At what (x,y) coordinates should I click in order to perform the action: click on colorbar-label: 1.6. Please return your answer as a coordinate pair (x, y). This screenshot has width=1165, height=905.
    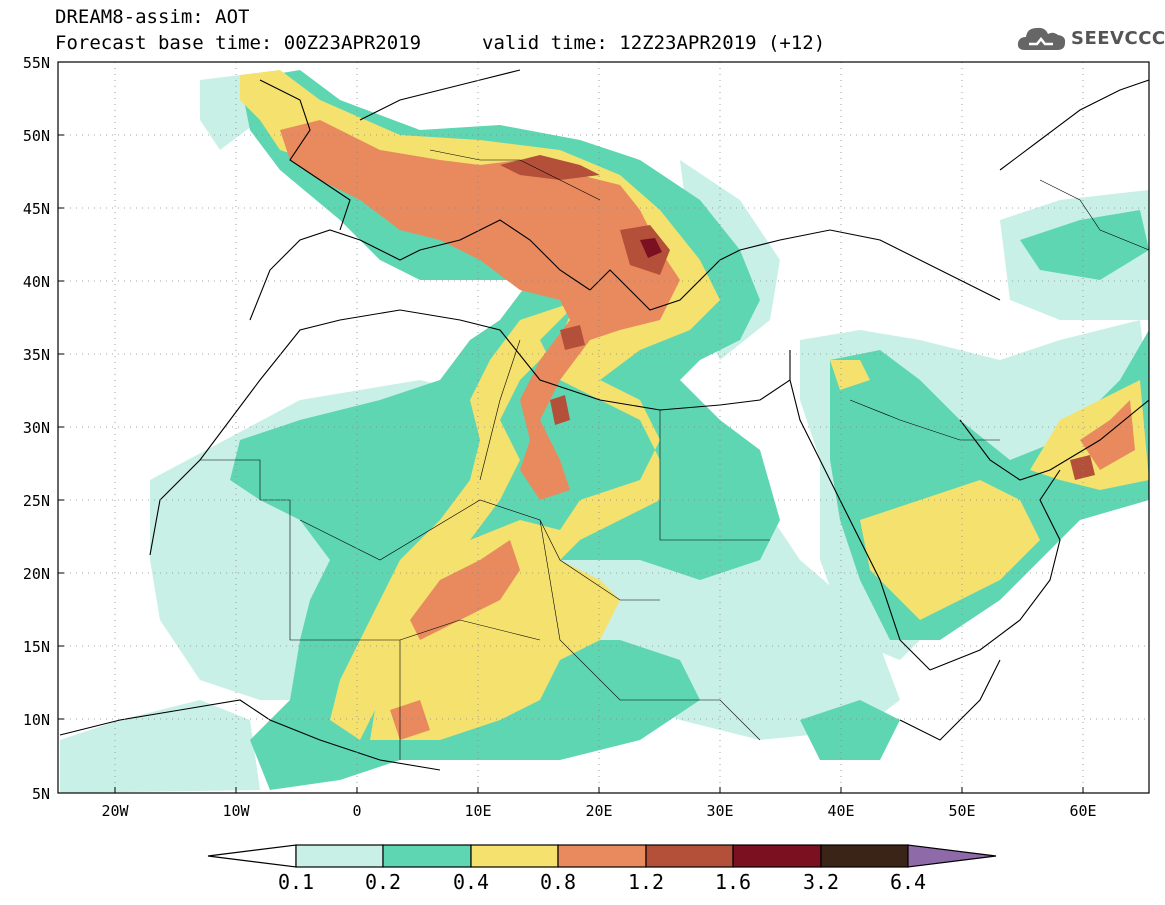
    Looking at the image, I should click on (733, 882).